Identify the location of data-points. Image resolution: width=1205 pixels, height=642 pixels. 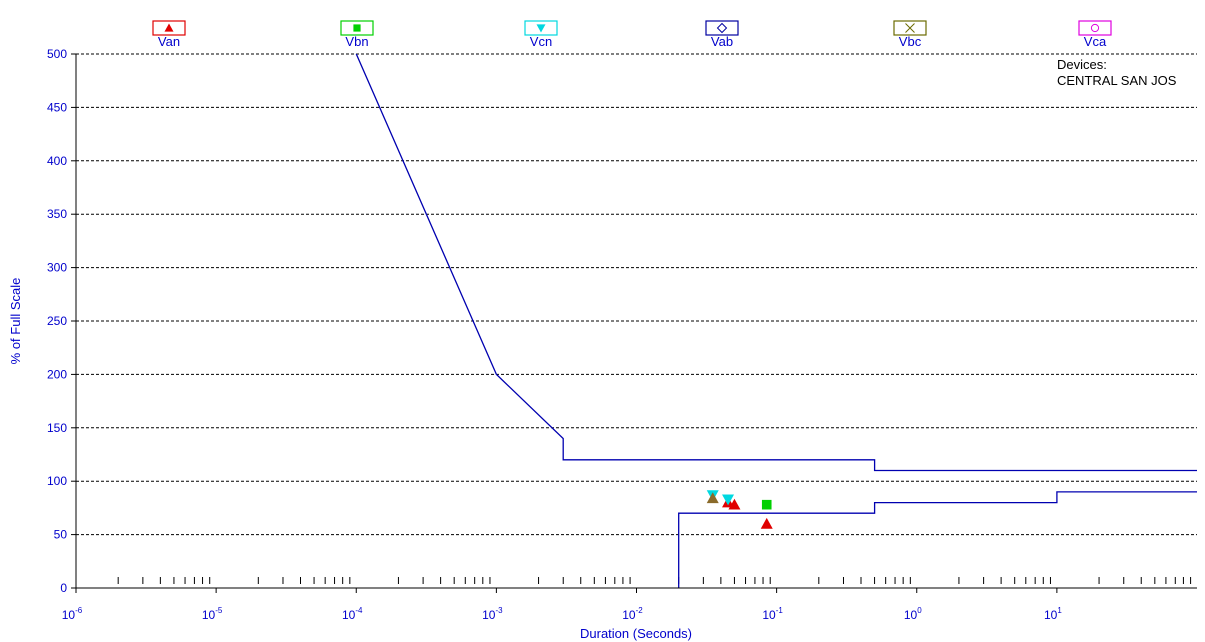
(739, 509).